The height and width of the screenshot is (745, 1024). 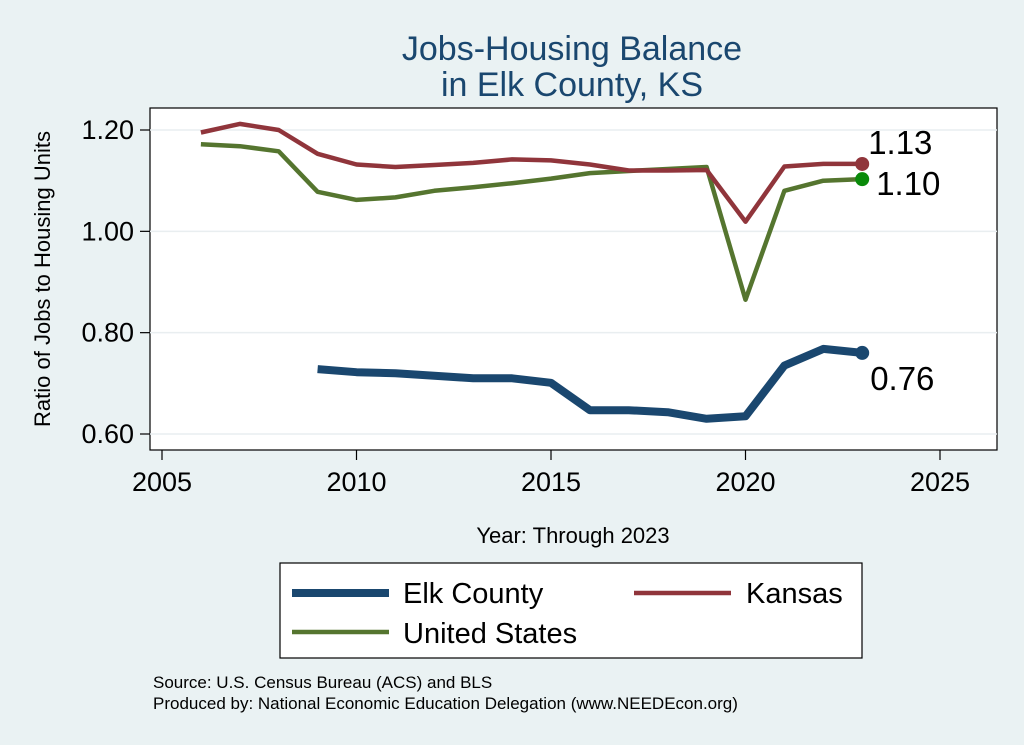 I want to click on end-marker-kansas, so click(x=862, y=163).